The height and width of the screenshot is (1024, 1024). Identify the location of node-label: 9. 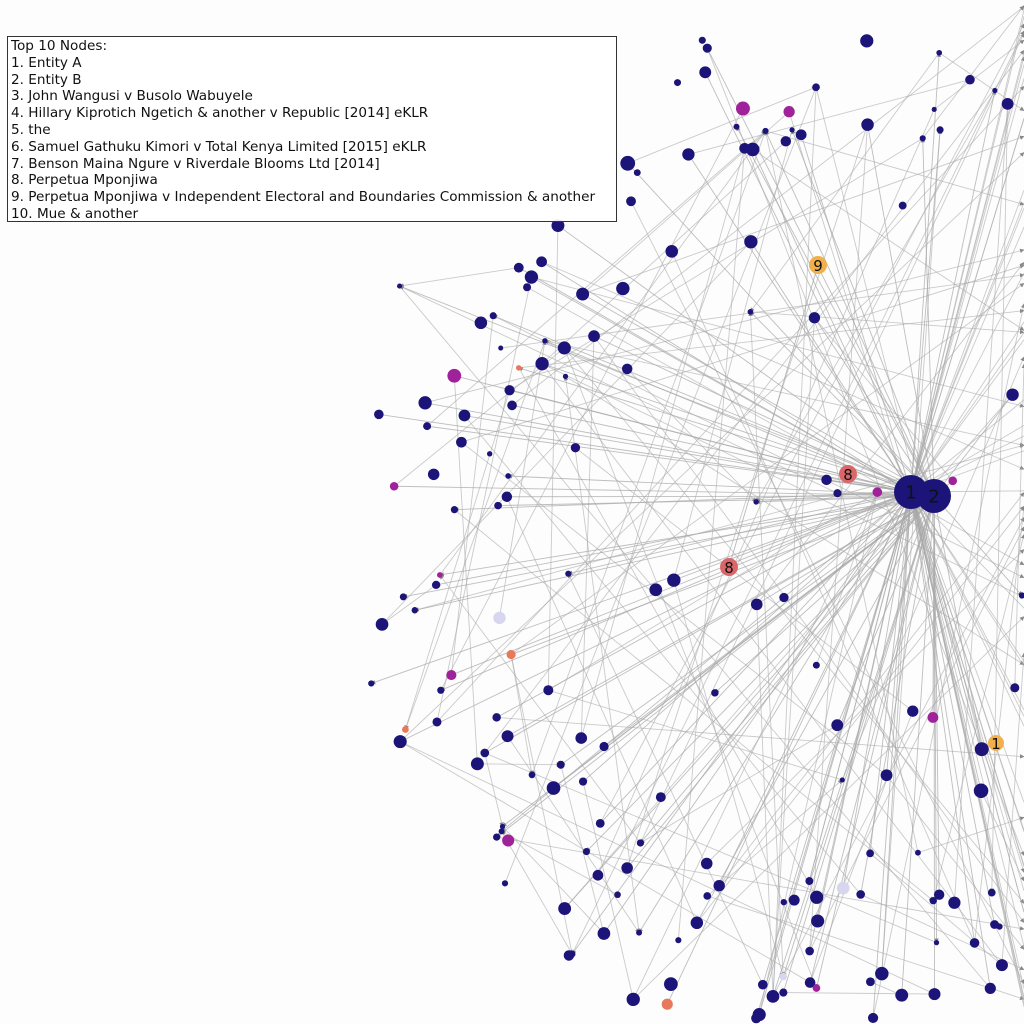
(818, 266).